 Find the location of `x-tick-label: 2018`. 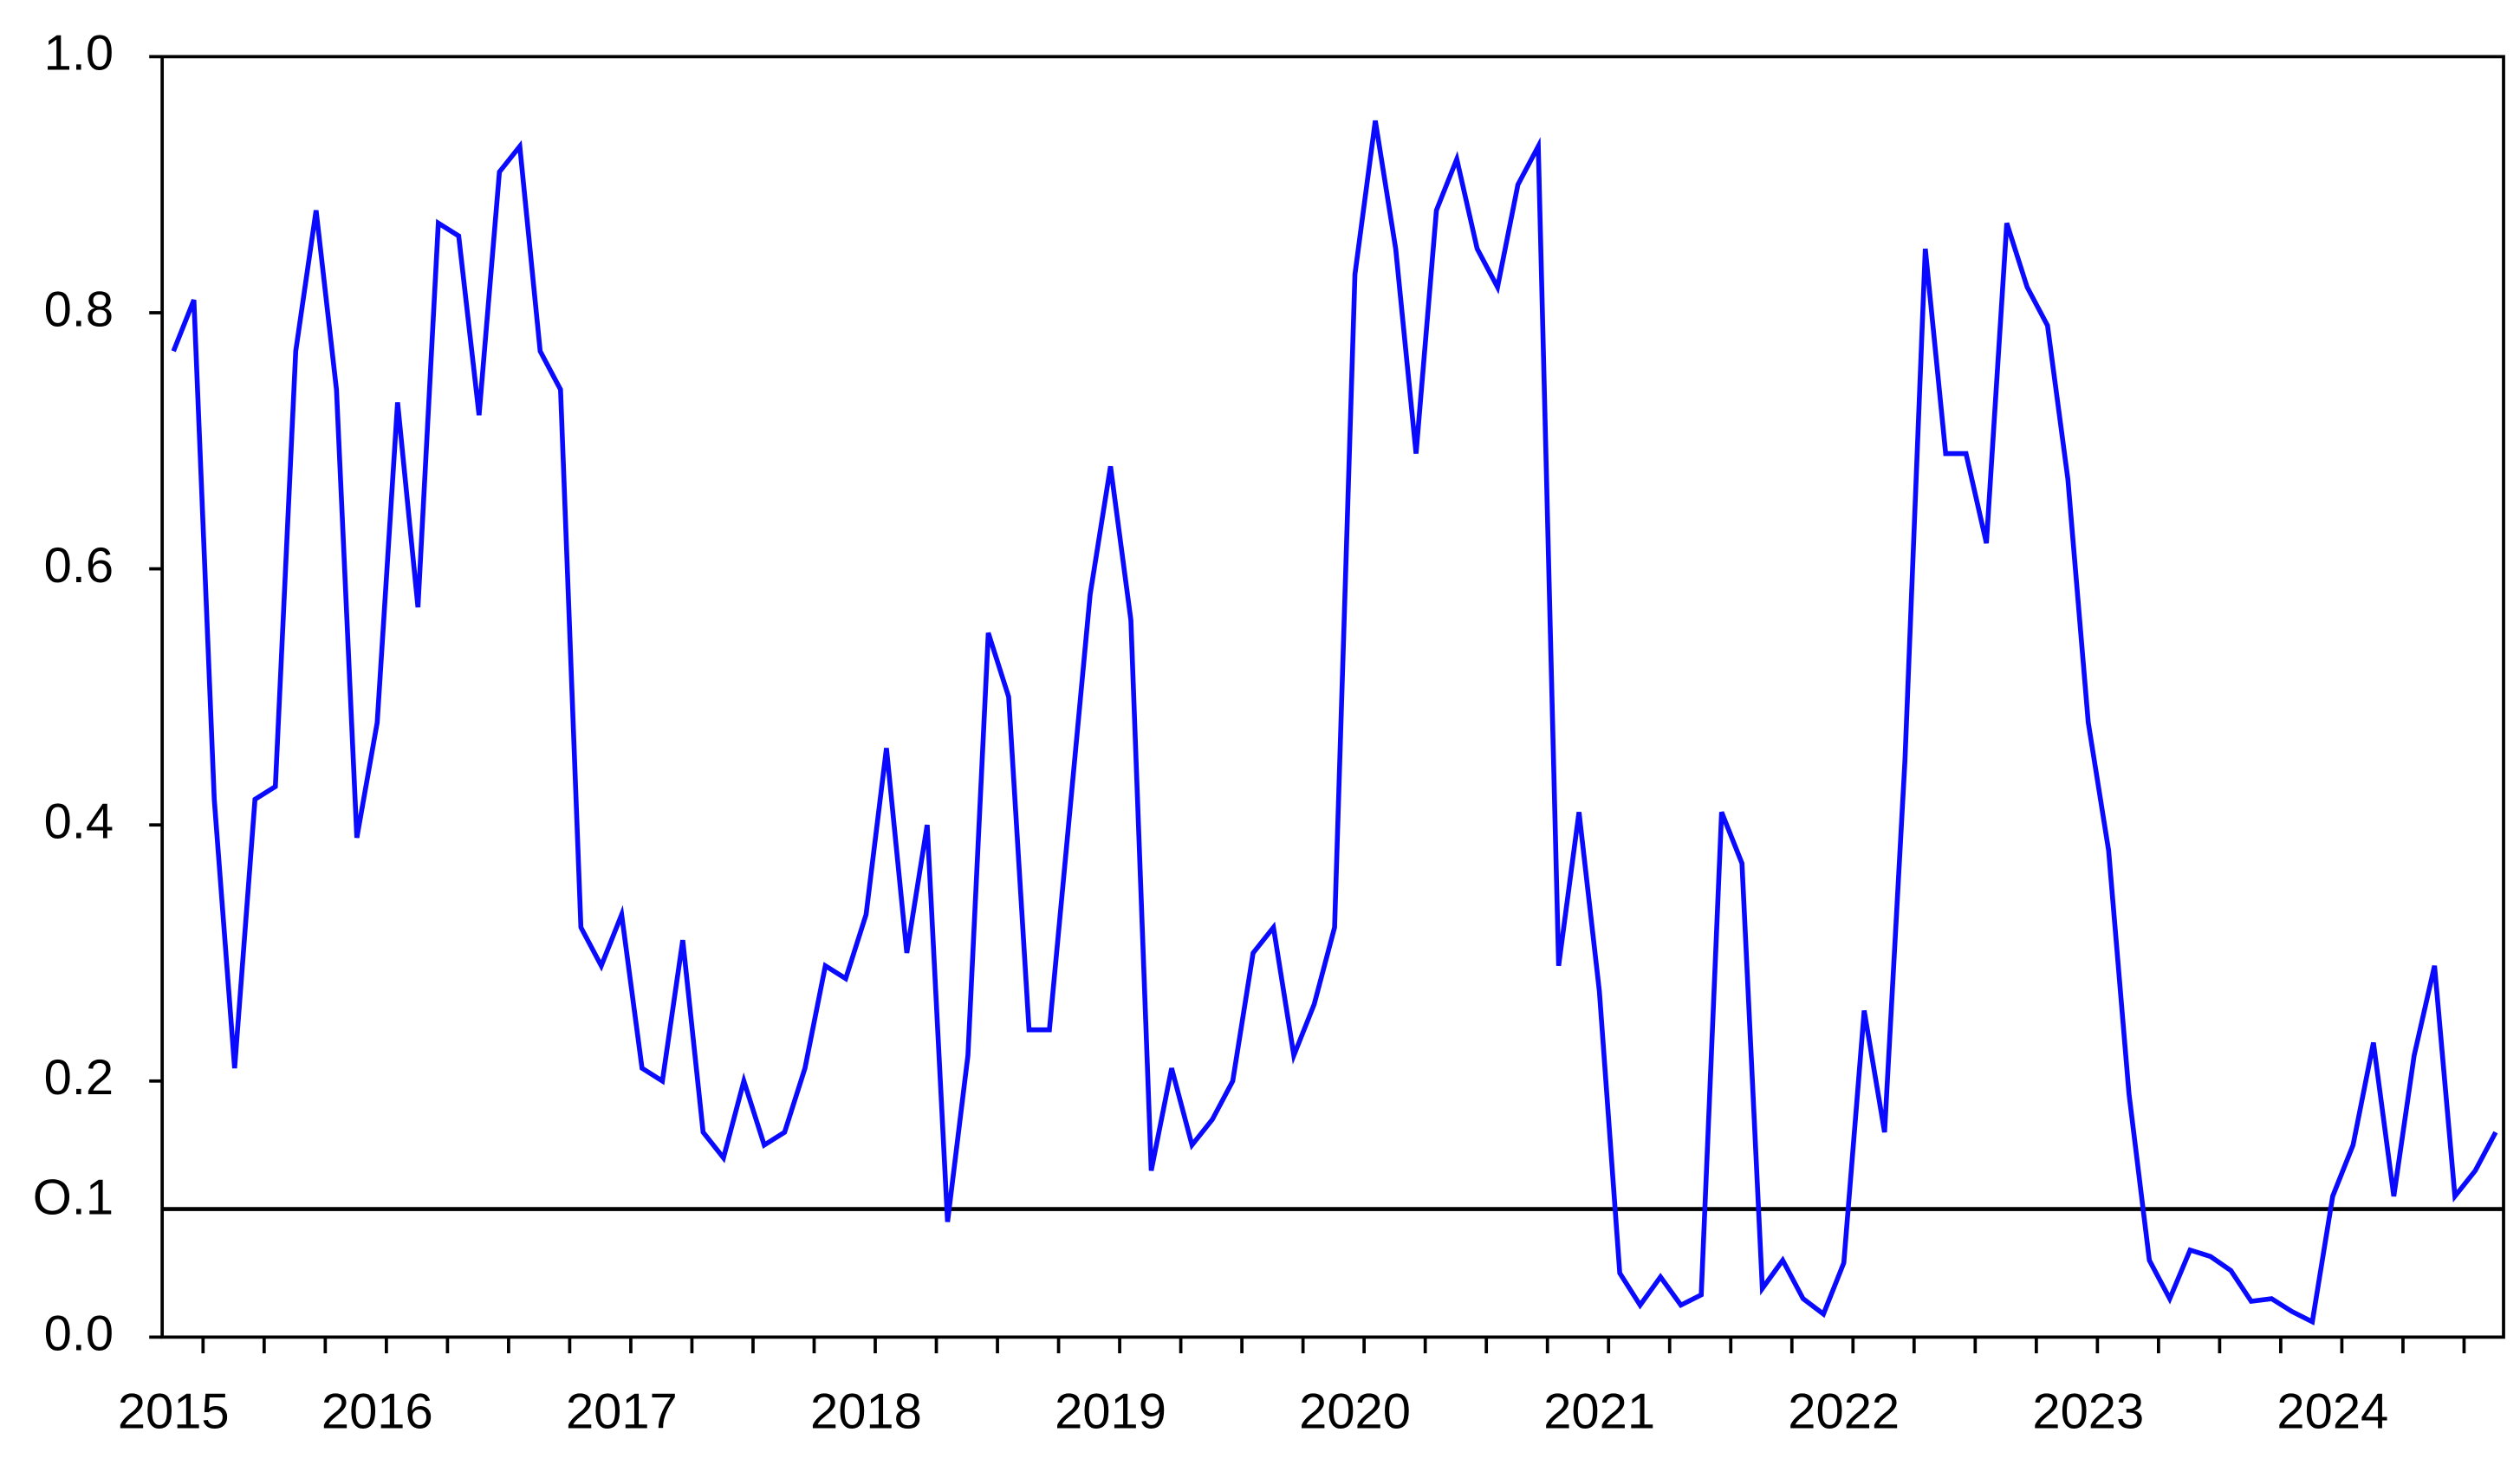

x-tick-label: 2018 is located at coordinates (866, 1411).